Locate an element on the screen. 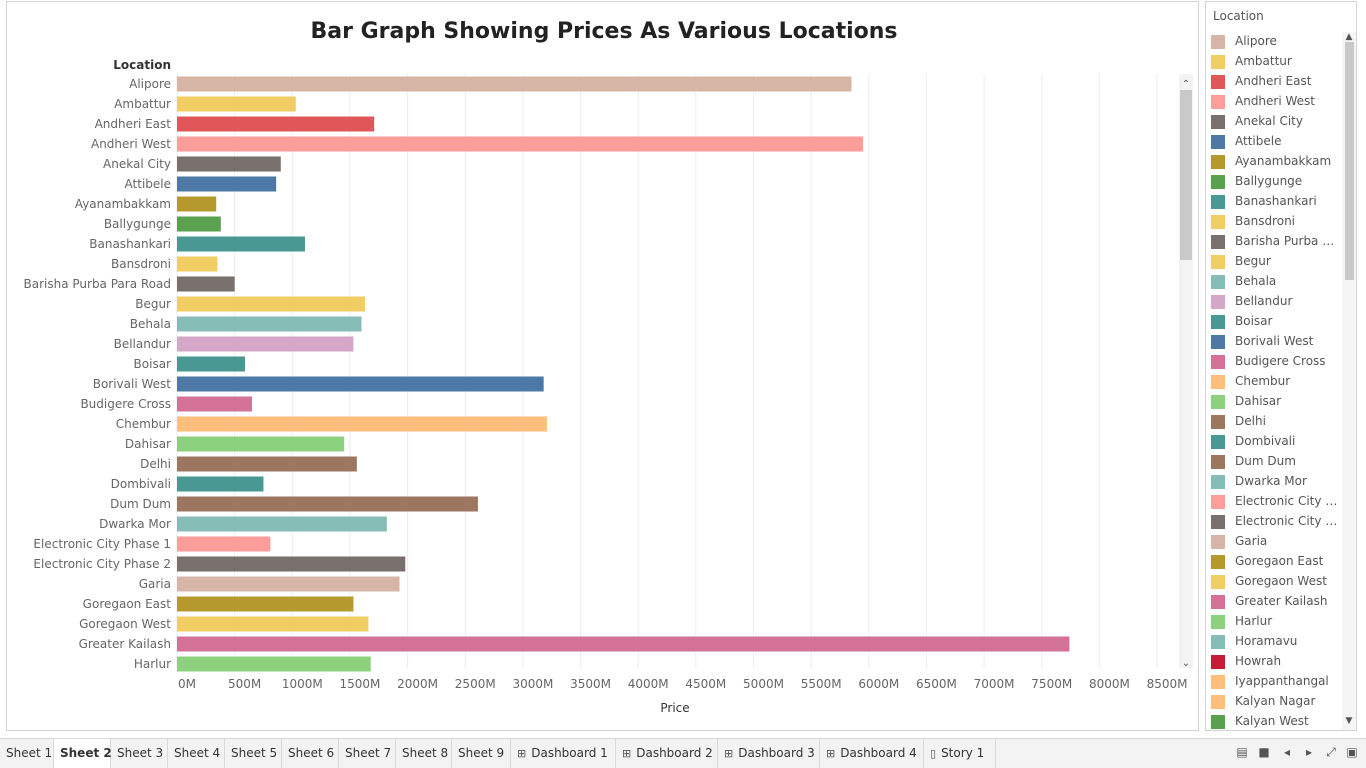 The width and height of the screenshot is (1366, 768). dashboard-icon: ⊞ is located at coordinates (522, 753).